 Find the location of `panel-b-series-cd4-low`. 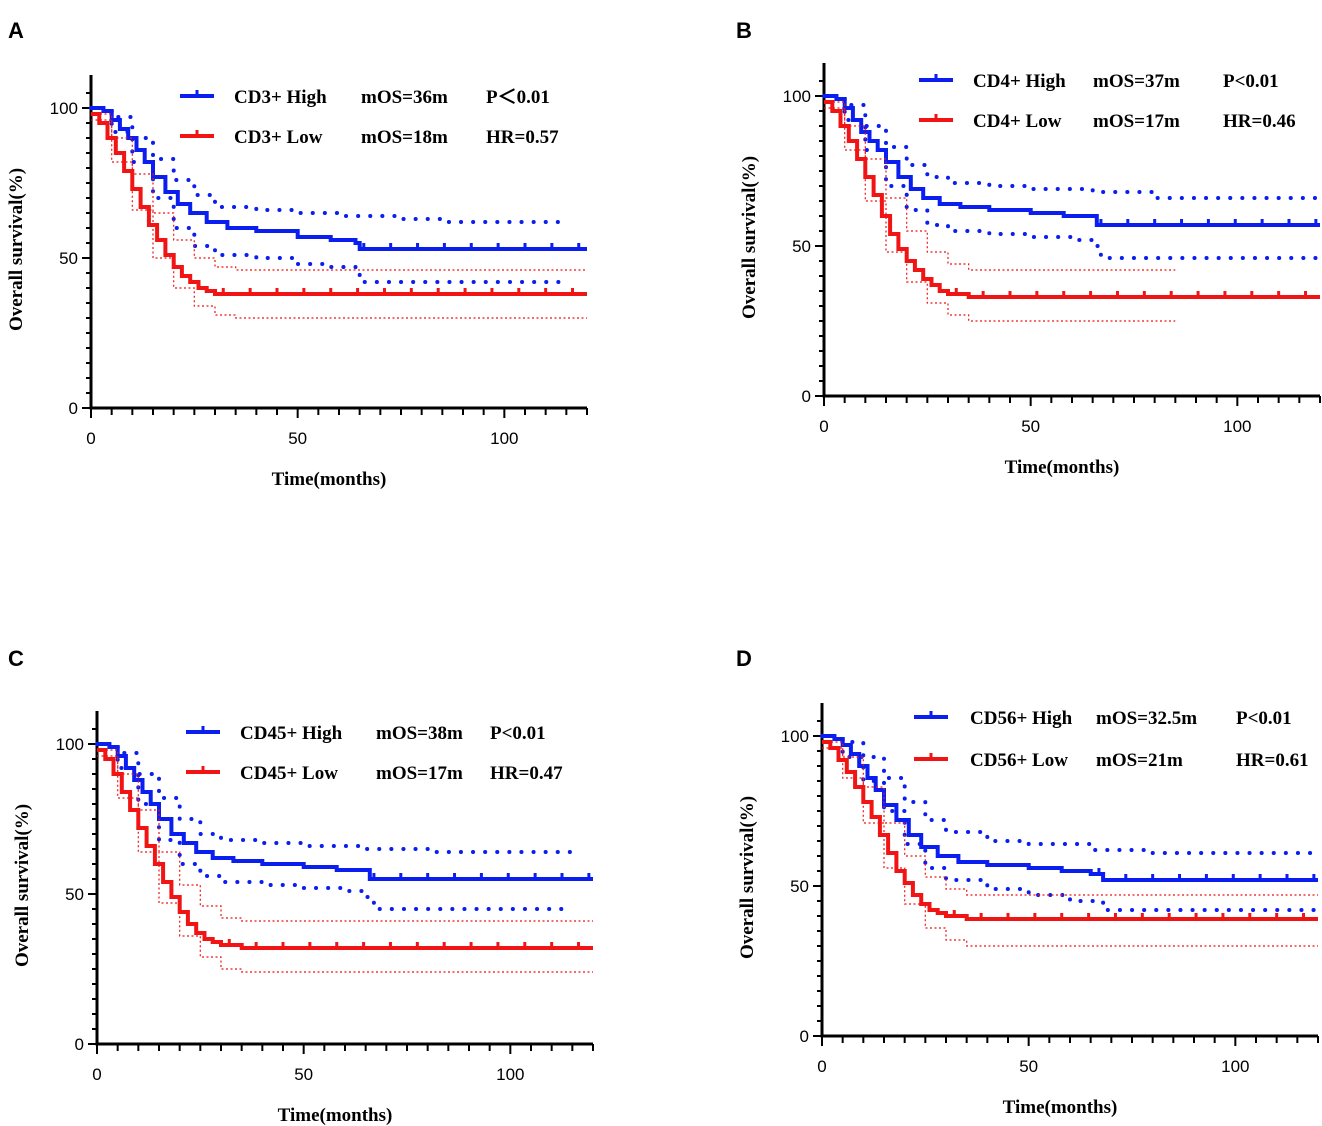

panel-b-series-cd4-low is located at coordinates (1072, 199).